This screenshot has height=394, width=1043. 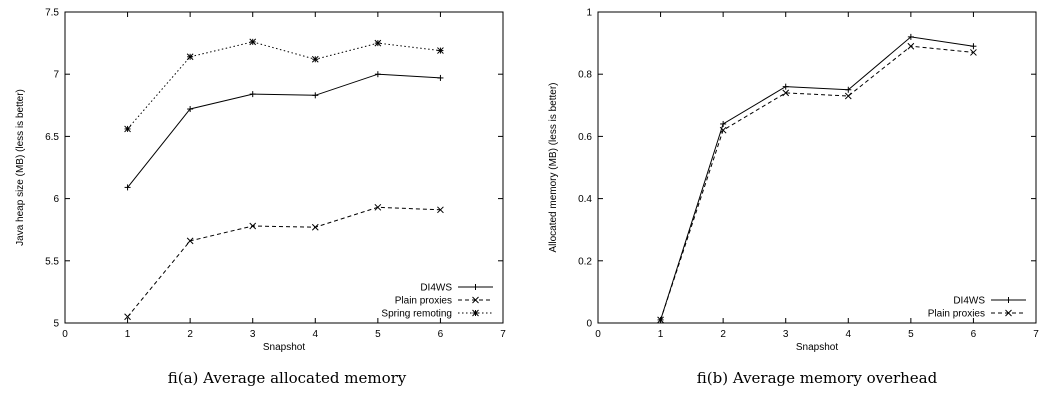 I want to click on y-tick-label: 1, so click(x=589, y=13).